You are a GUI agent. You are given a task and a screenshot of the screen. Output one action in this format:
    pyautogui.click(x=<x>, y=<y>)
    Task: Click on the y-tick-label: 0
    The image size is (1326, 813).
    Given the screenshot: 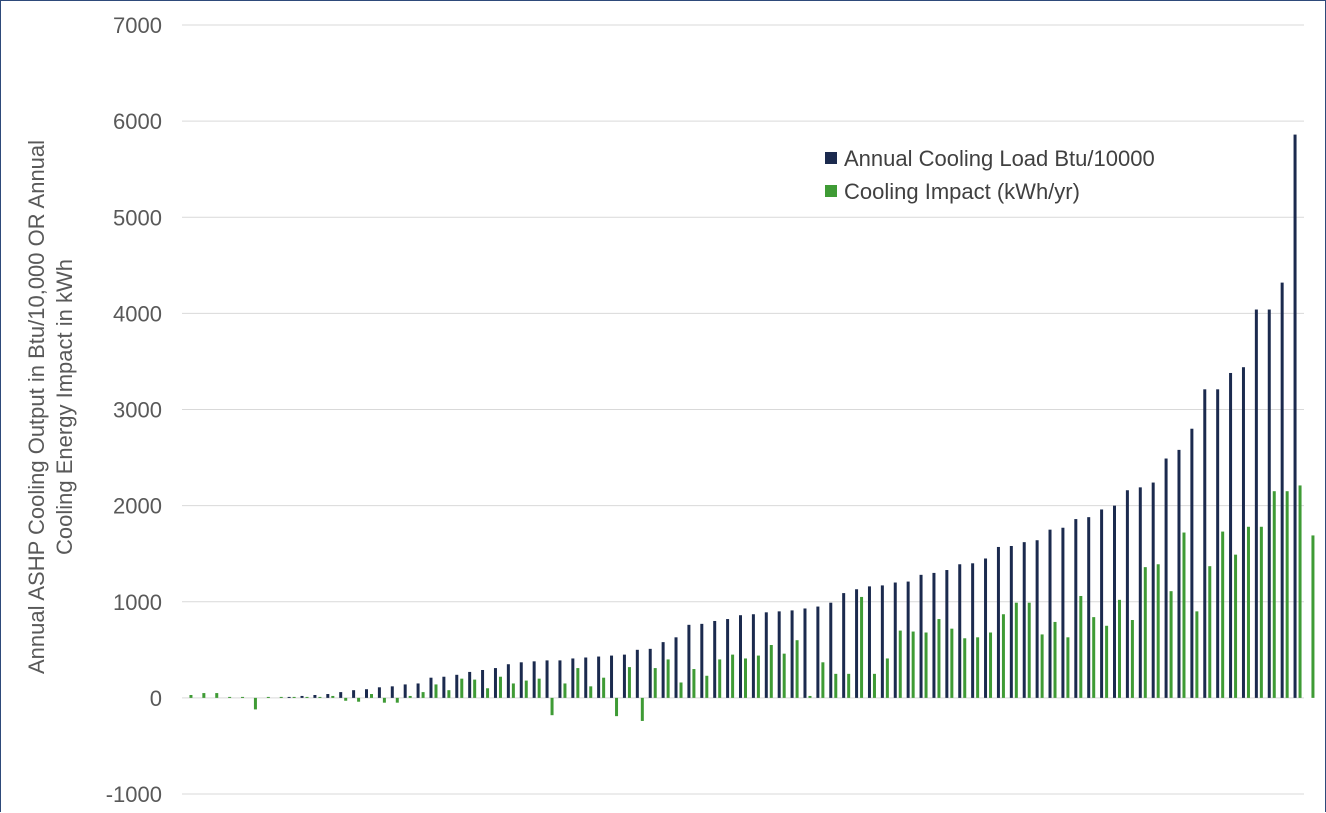 What is the action you would take?
    pyautogui.click(x=156, y=698)
    